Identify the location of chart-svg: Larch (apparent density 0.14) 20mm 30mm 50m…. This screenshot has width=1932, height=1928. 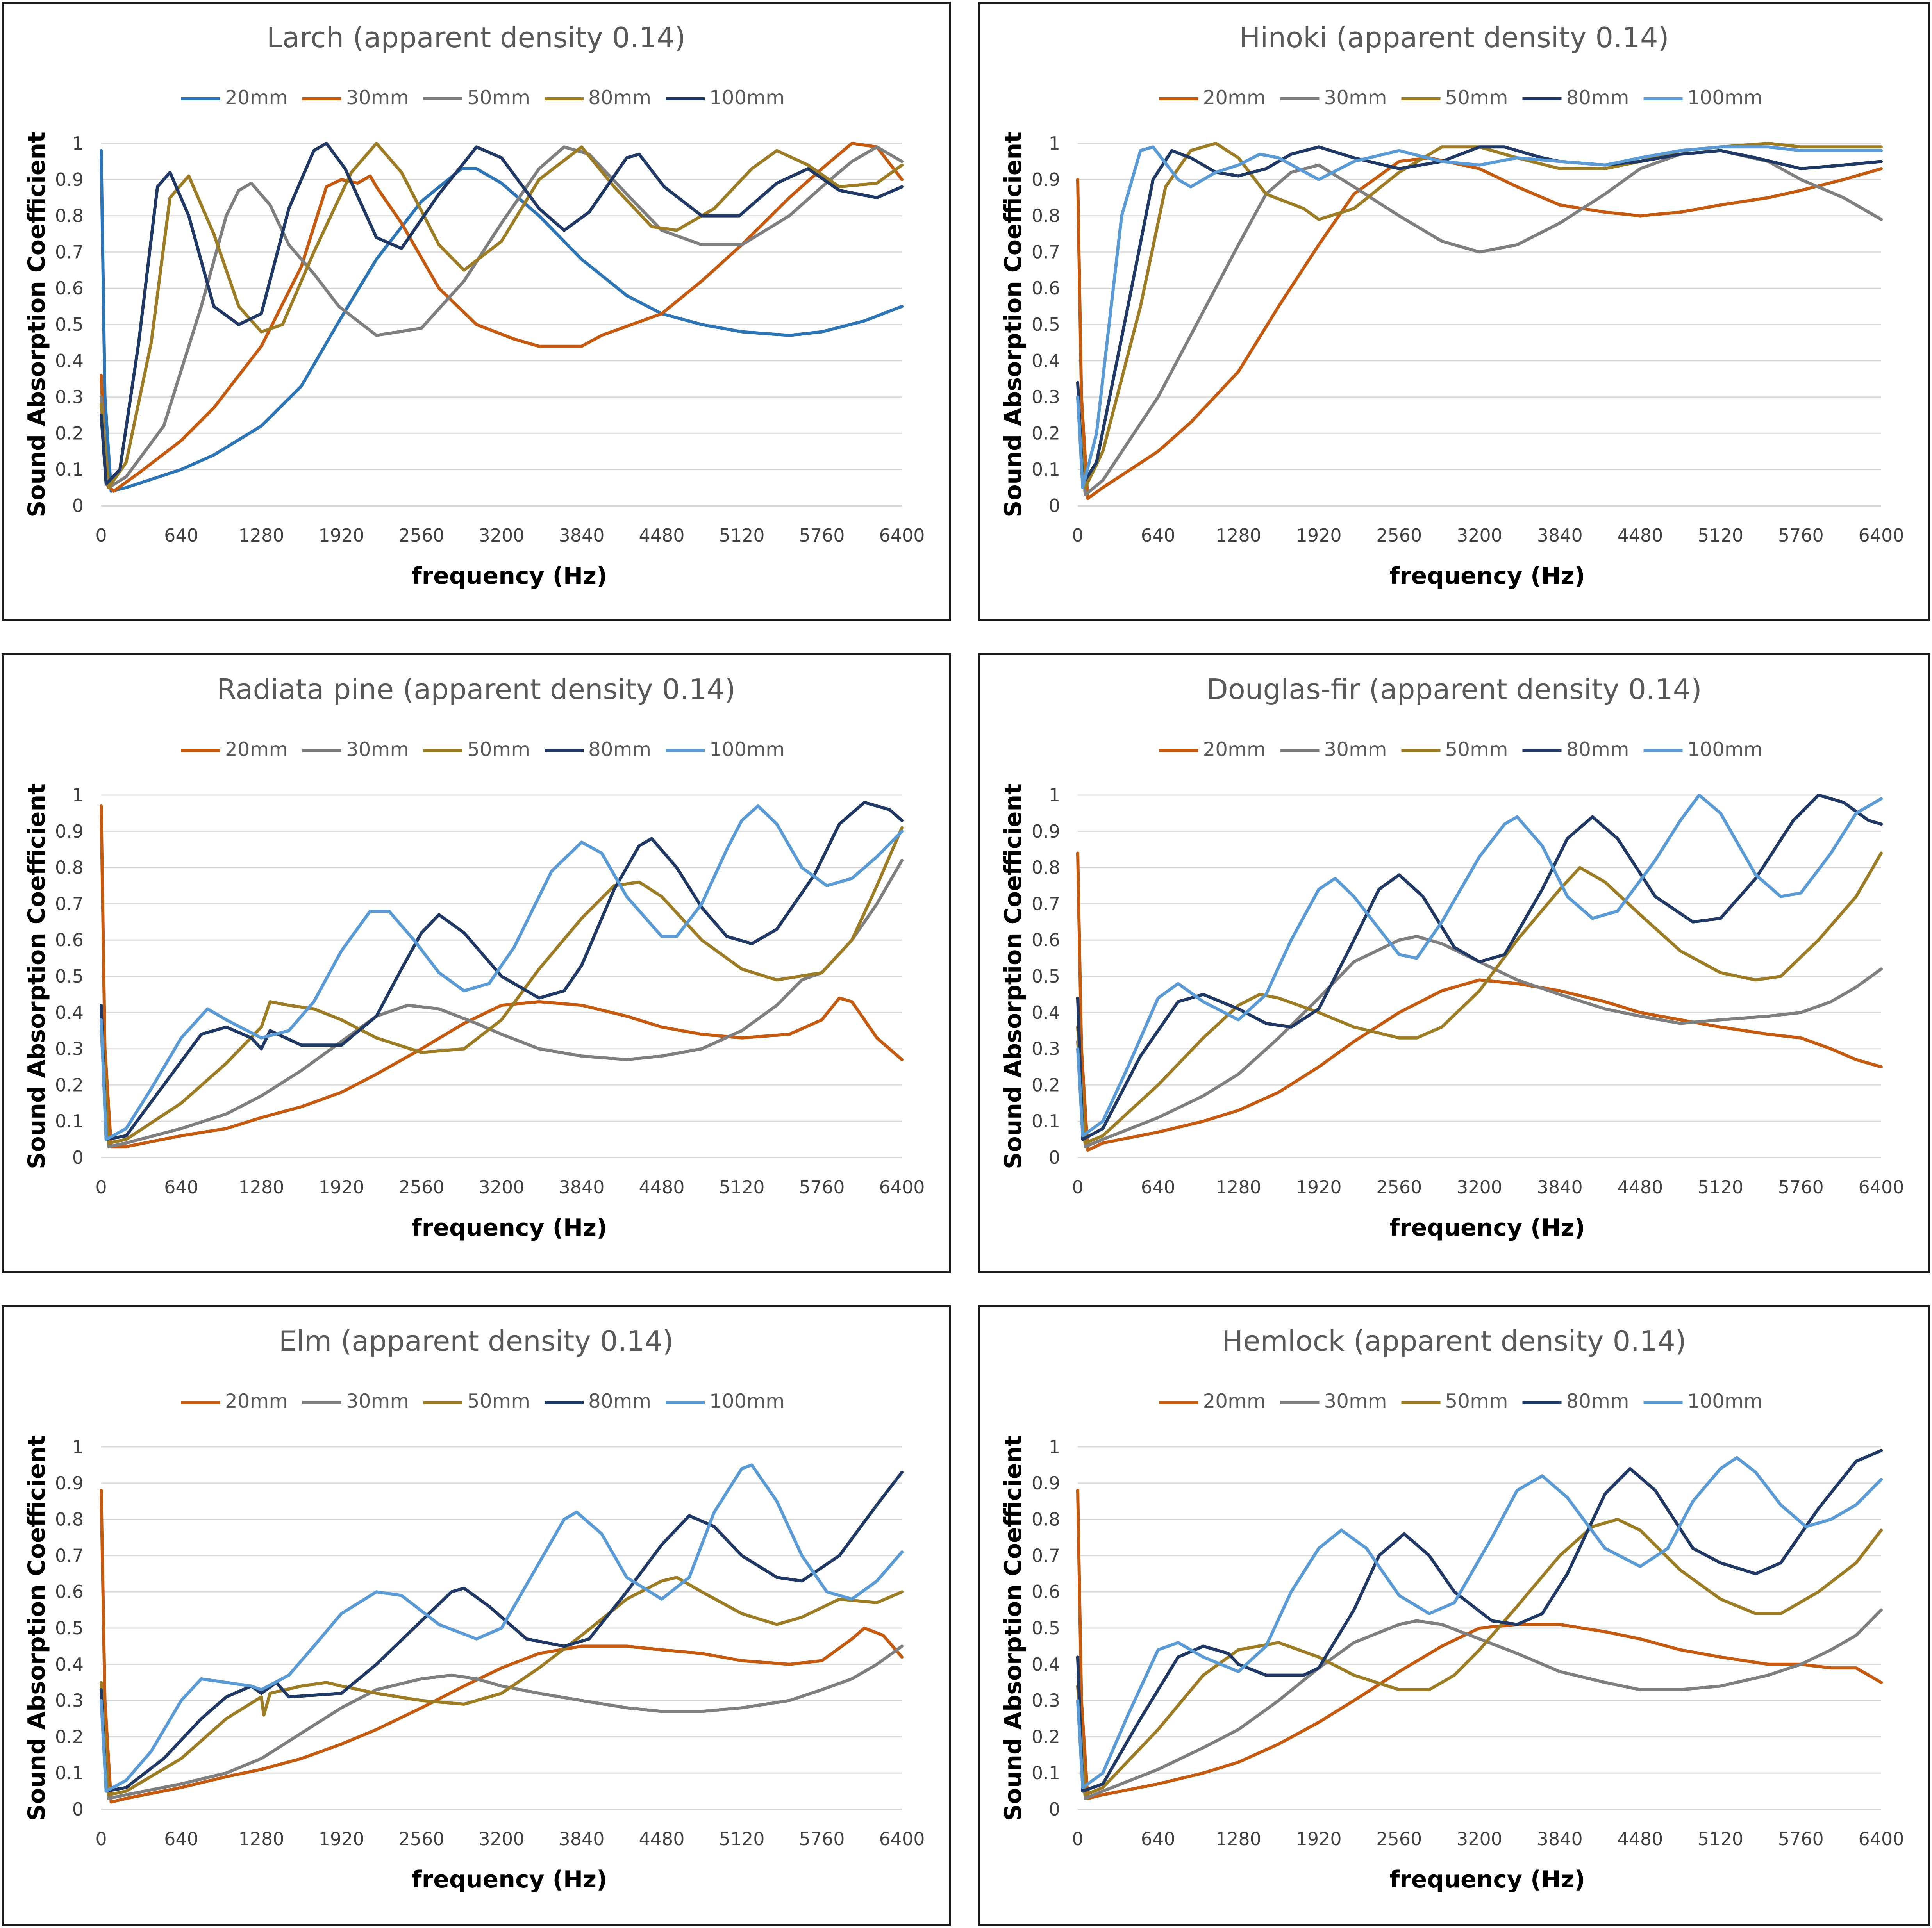
(474, 305).